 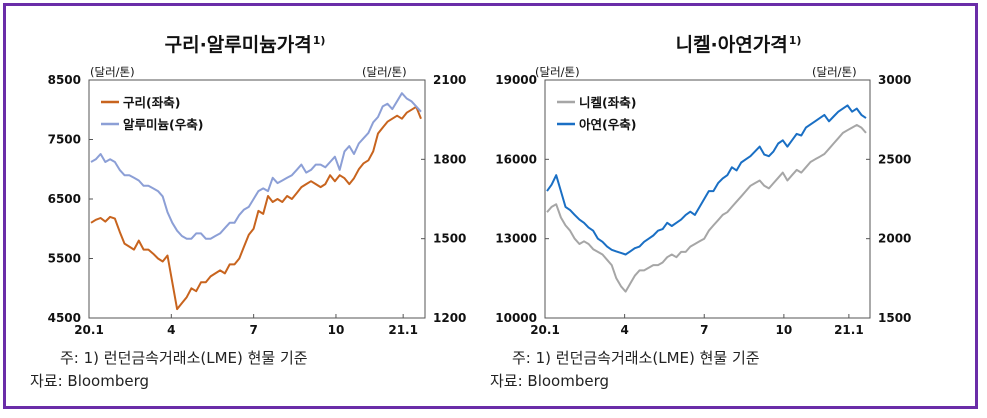 I want to click on y-left-tick-label: 6500, so click(x=64, y=199).